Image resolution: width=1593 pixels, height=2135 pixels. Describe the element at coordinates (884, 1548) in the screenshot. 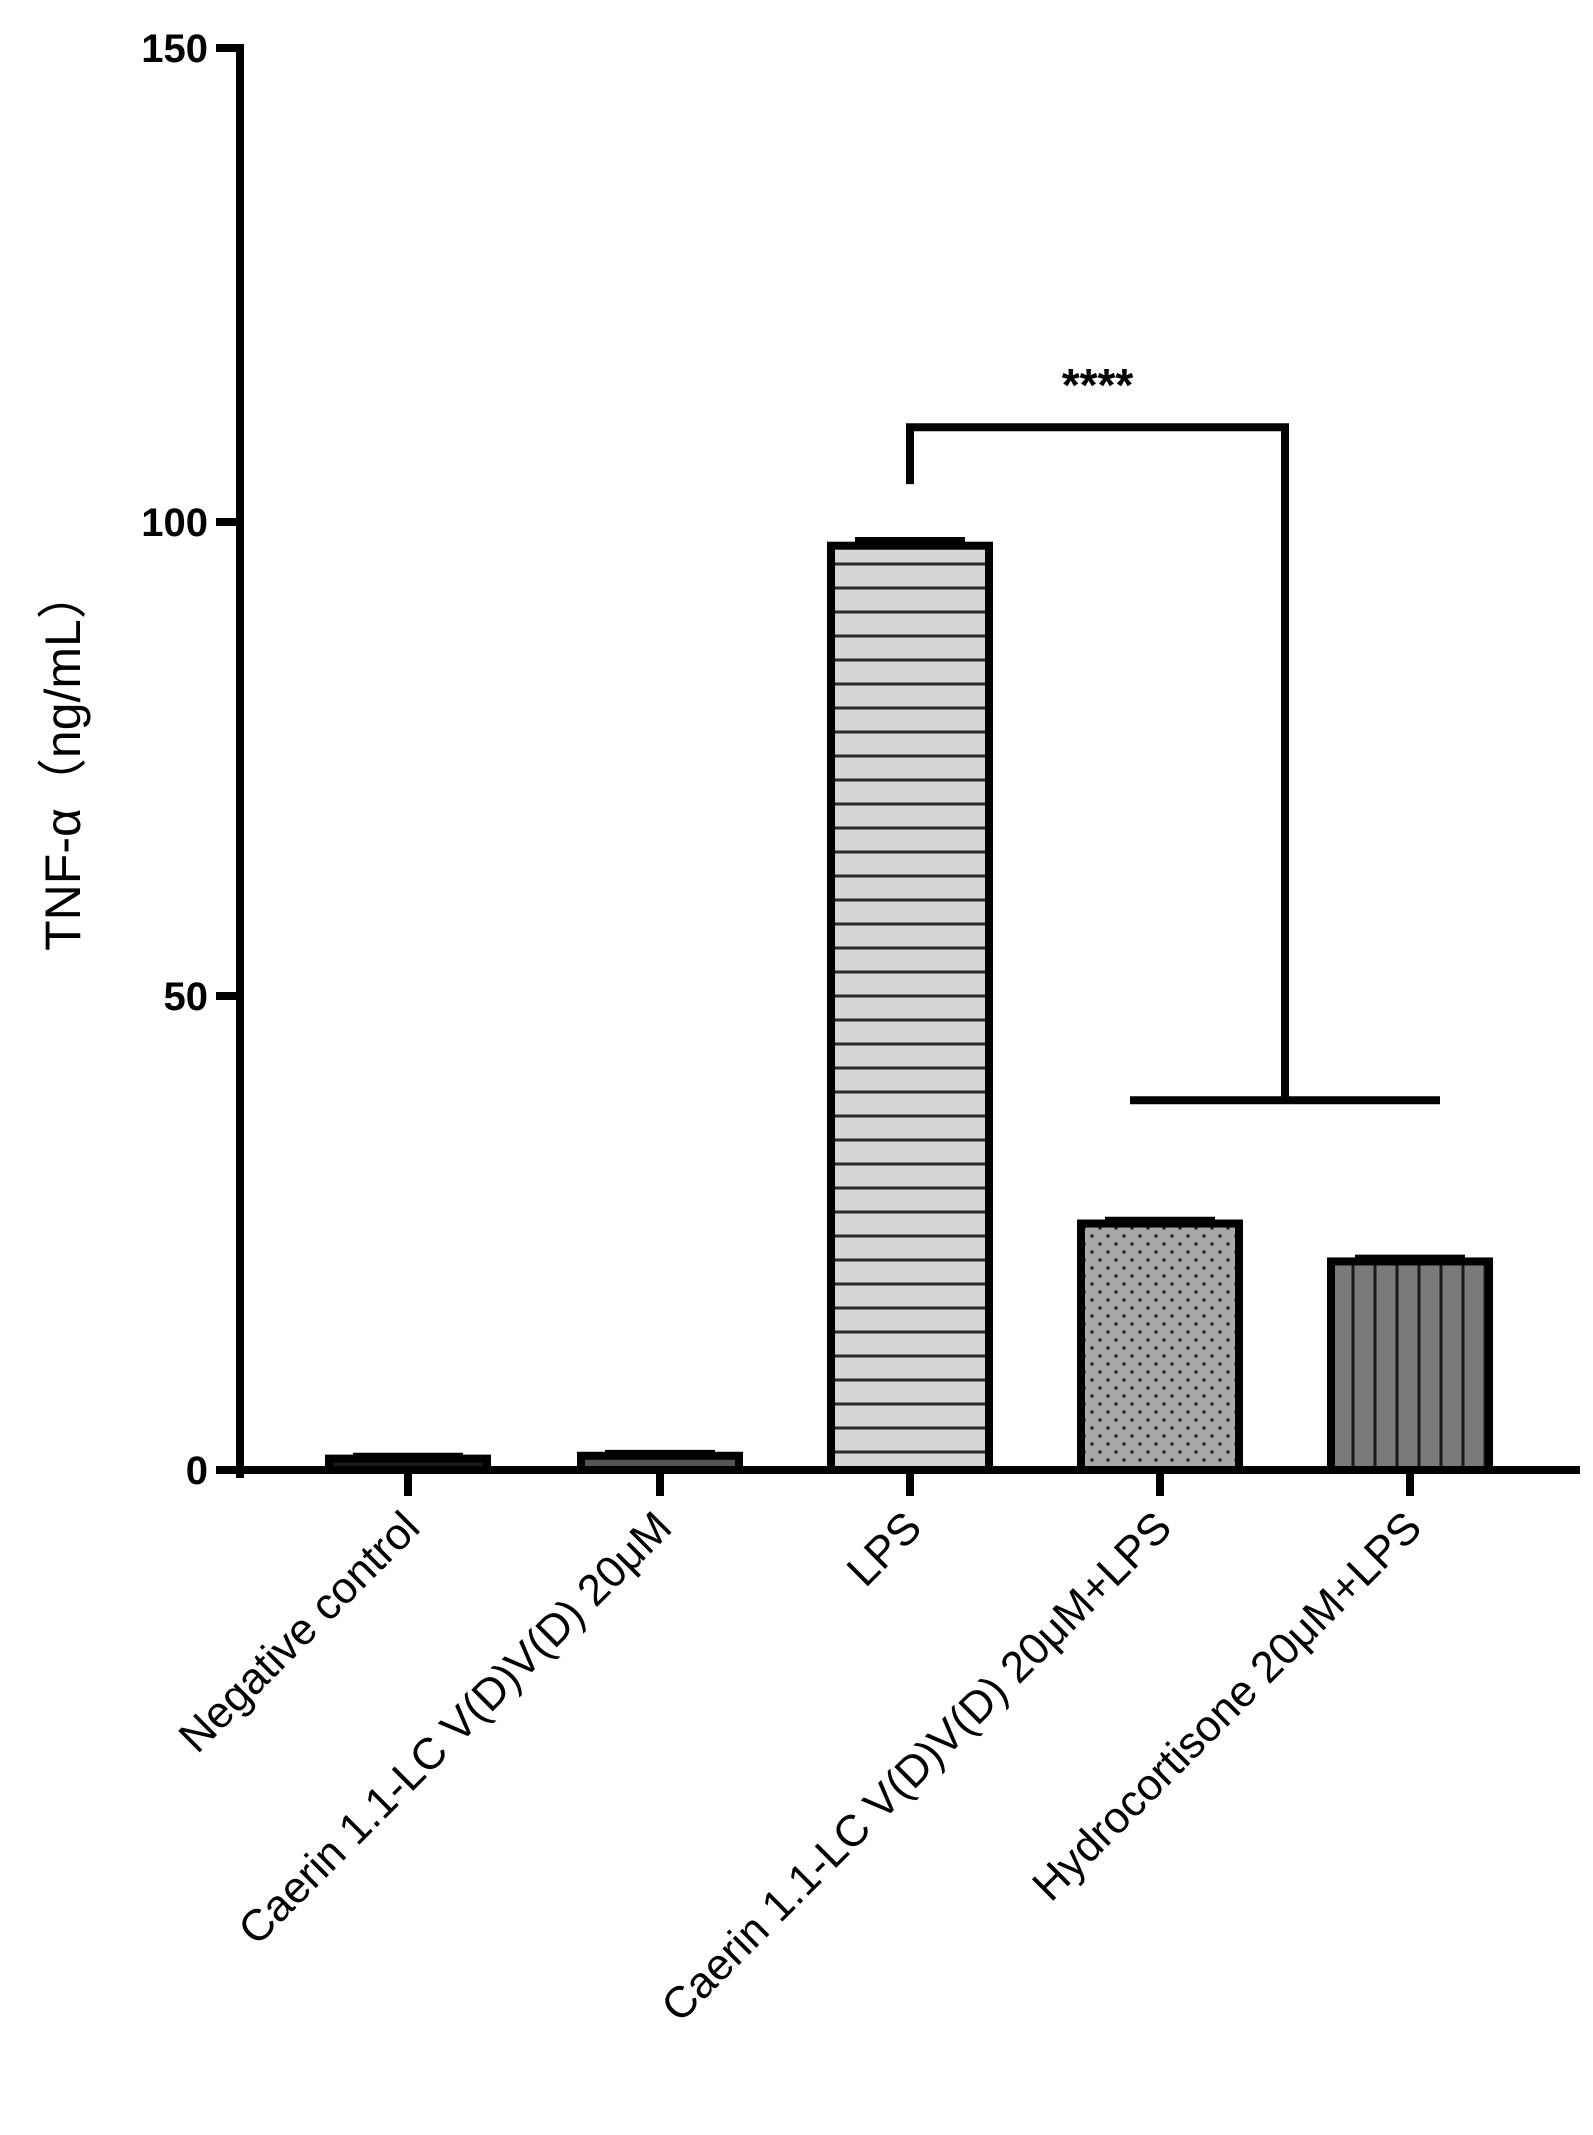

I see `x-category-label: LPS` at that location.